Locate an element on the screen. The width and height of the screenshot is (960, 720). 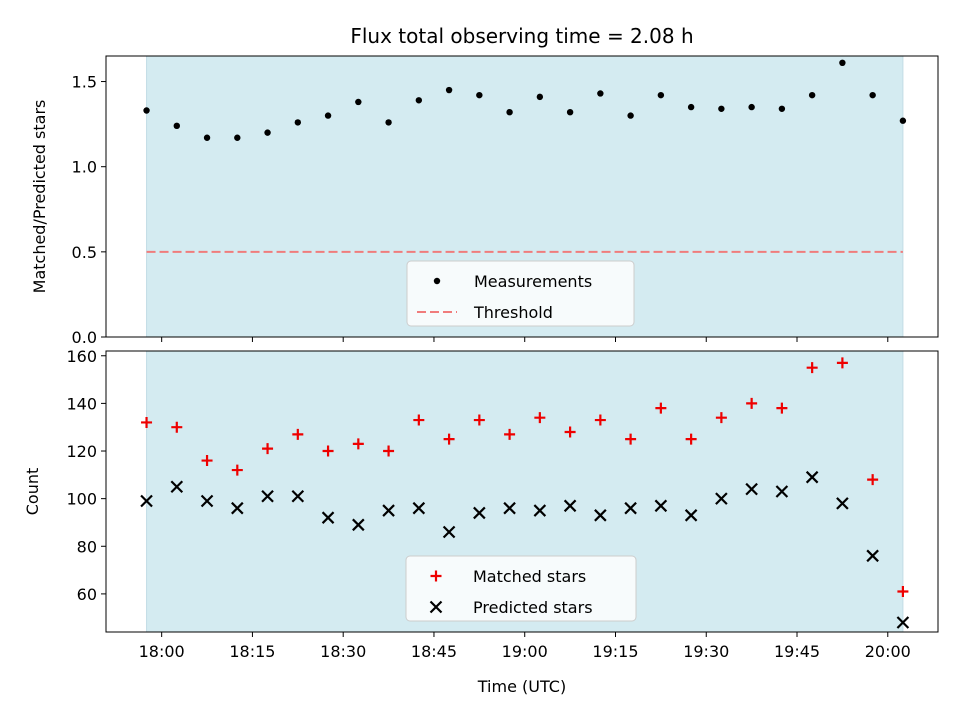
legend-label: Matched stars is located at coordinates (529, 576).